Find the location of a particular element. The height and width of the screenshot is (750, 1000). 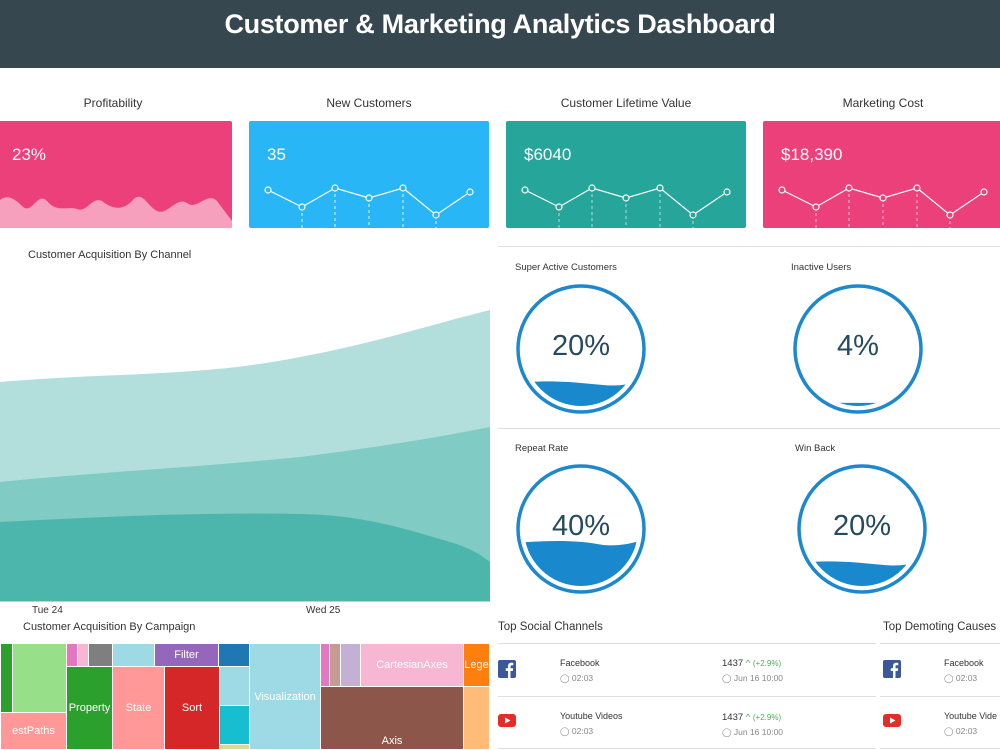

social-row-0-count-value: 1437 is located at coordinates (733, 663).